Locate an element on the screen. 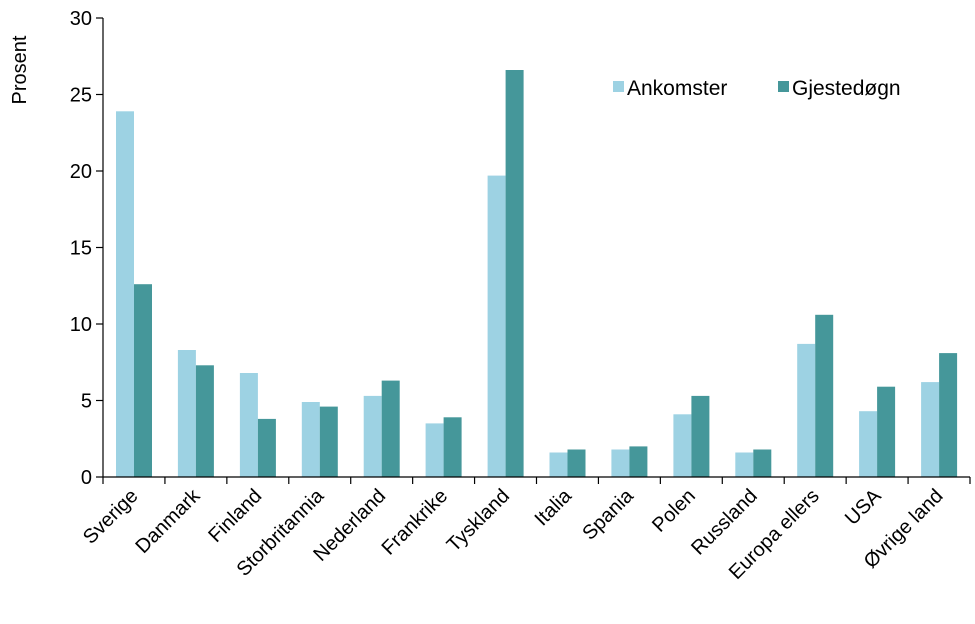 This screenshot has height=624, width=975. y-tick-label: 20 is located at coordinates (81, 172).